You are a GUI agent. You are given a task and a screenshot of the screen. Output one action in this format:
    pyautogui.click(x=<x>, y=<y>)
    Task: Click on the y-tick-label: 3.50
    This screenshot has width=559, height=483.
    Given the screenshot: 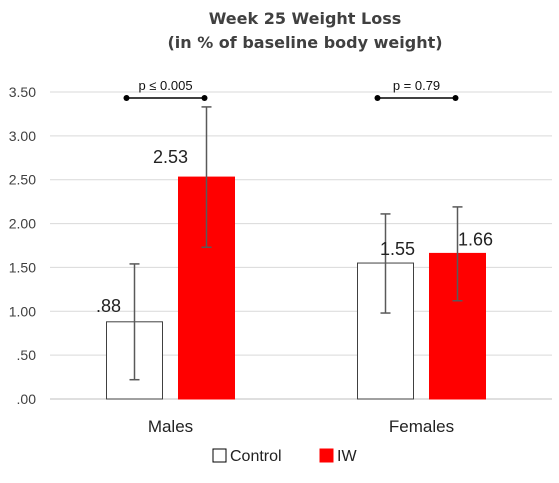 What is the action you would take?
    pyautogui.click(x=22, y=92)
    